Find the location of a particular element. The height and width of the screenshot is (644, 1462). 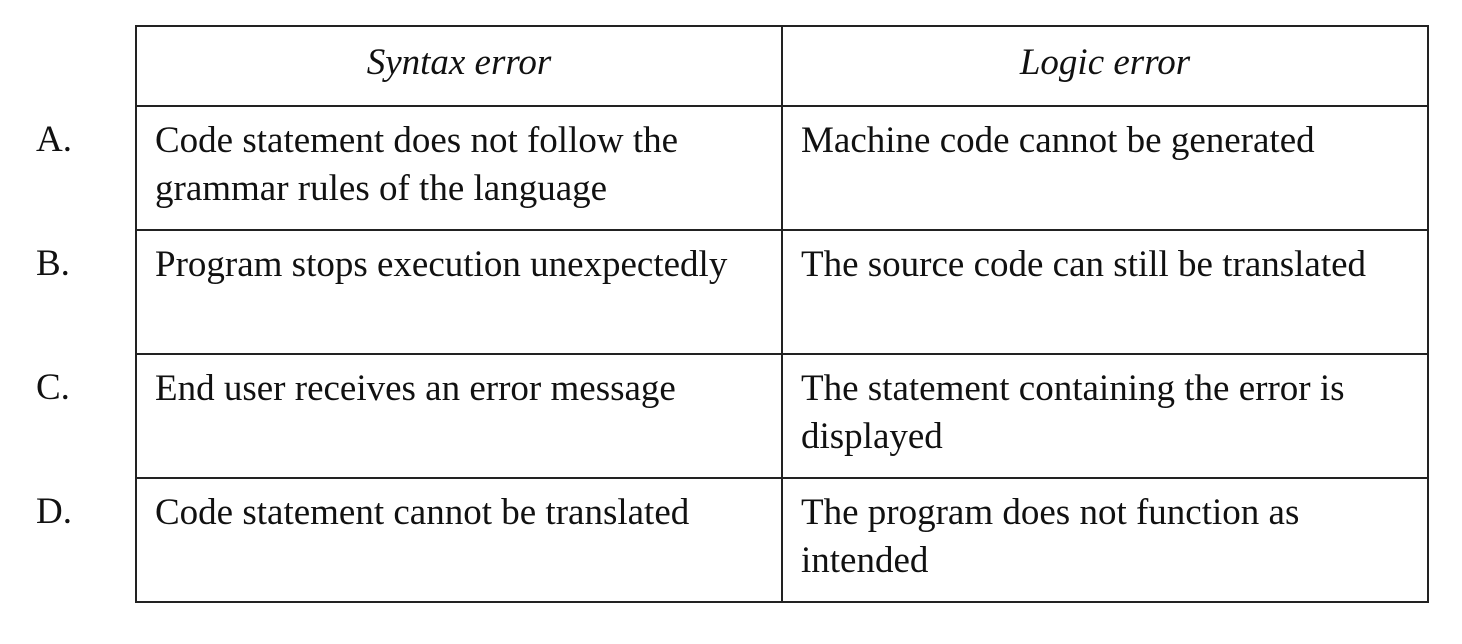

option-letter-c: C. is located at coordinates (53, 387).